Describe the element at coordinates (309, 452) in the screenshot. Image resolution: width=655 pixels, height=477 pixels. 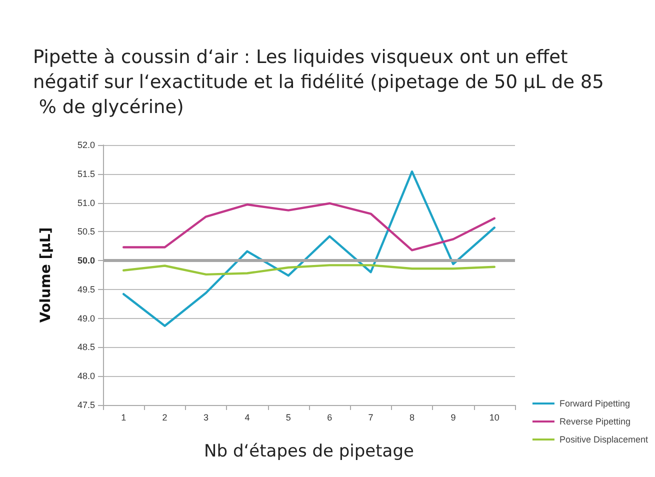
I see `x-axis-title: Nb d‘étapes de pipetage` at that location.